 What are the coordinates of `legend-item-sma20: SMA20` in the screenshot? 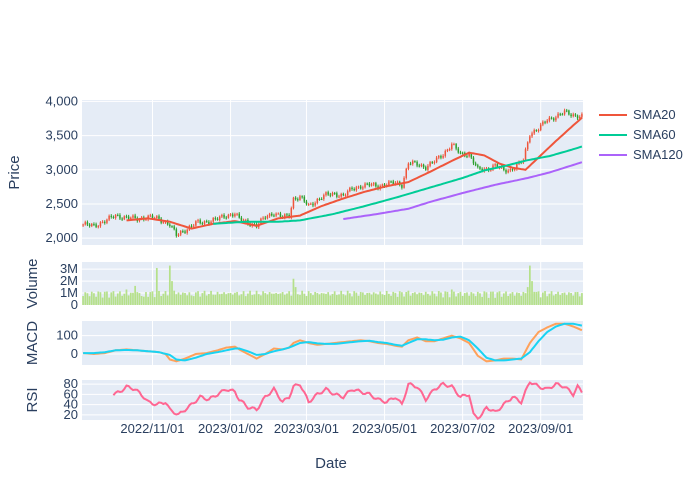 It's located at (637, 114).